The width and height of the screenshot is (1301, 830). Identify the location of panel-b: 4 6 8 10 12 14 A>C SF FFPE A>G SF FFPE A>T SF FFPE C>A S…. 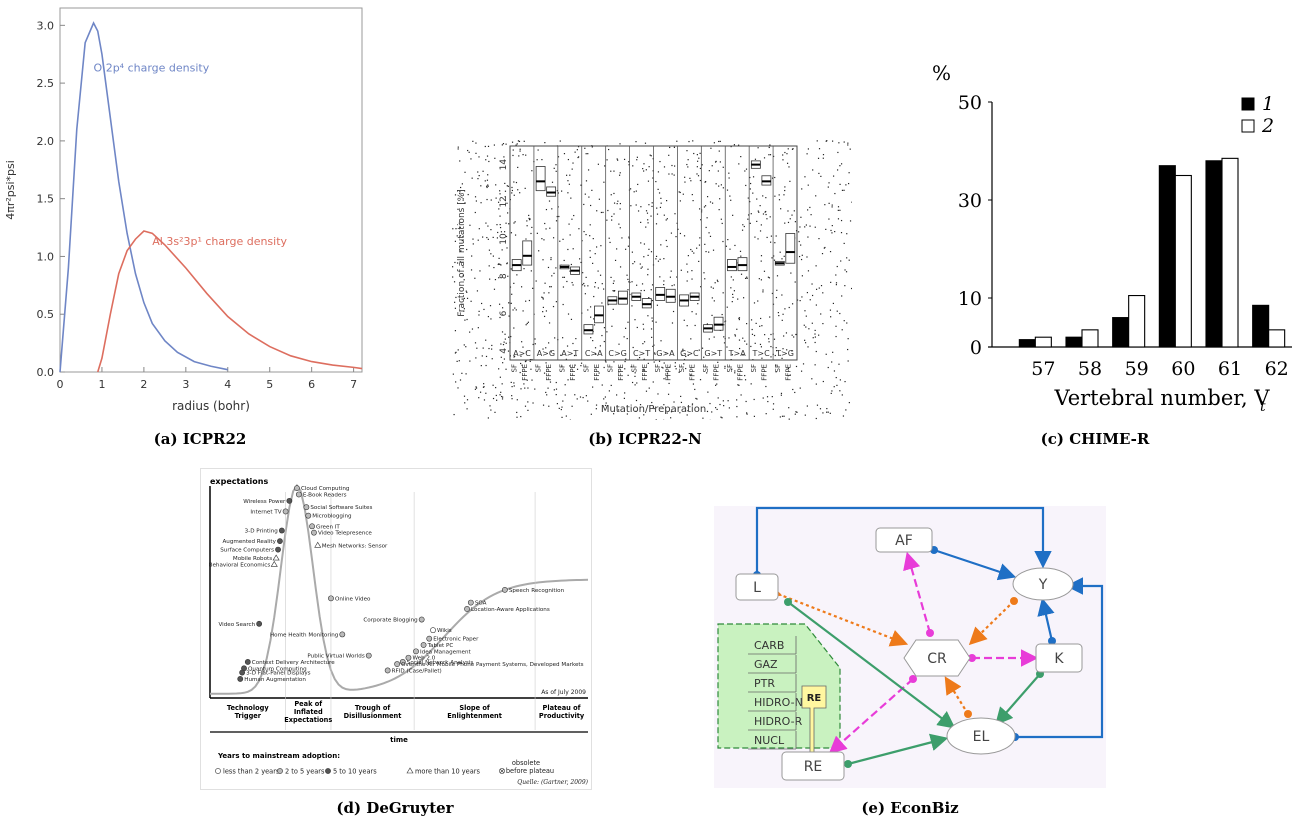
(652, 281).